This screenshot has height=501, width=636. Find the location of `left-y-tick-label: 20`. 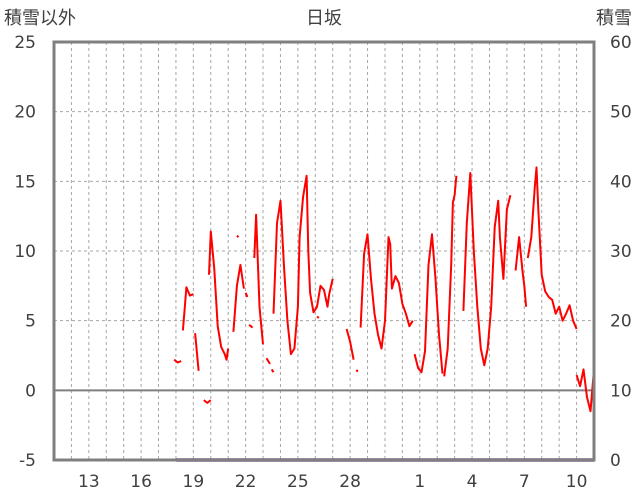

left-y-tick-label: 20 is located at coordinates (25, 113).